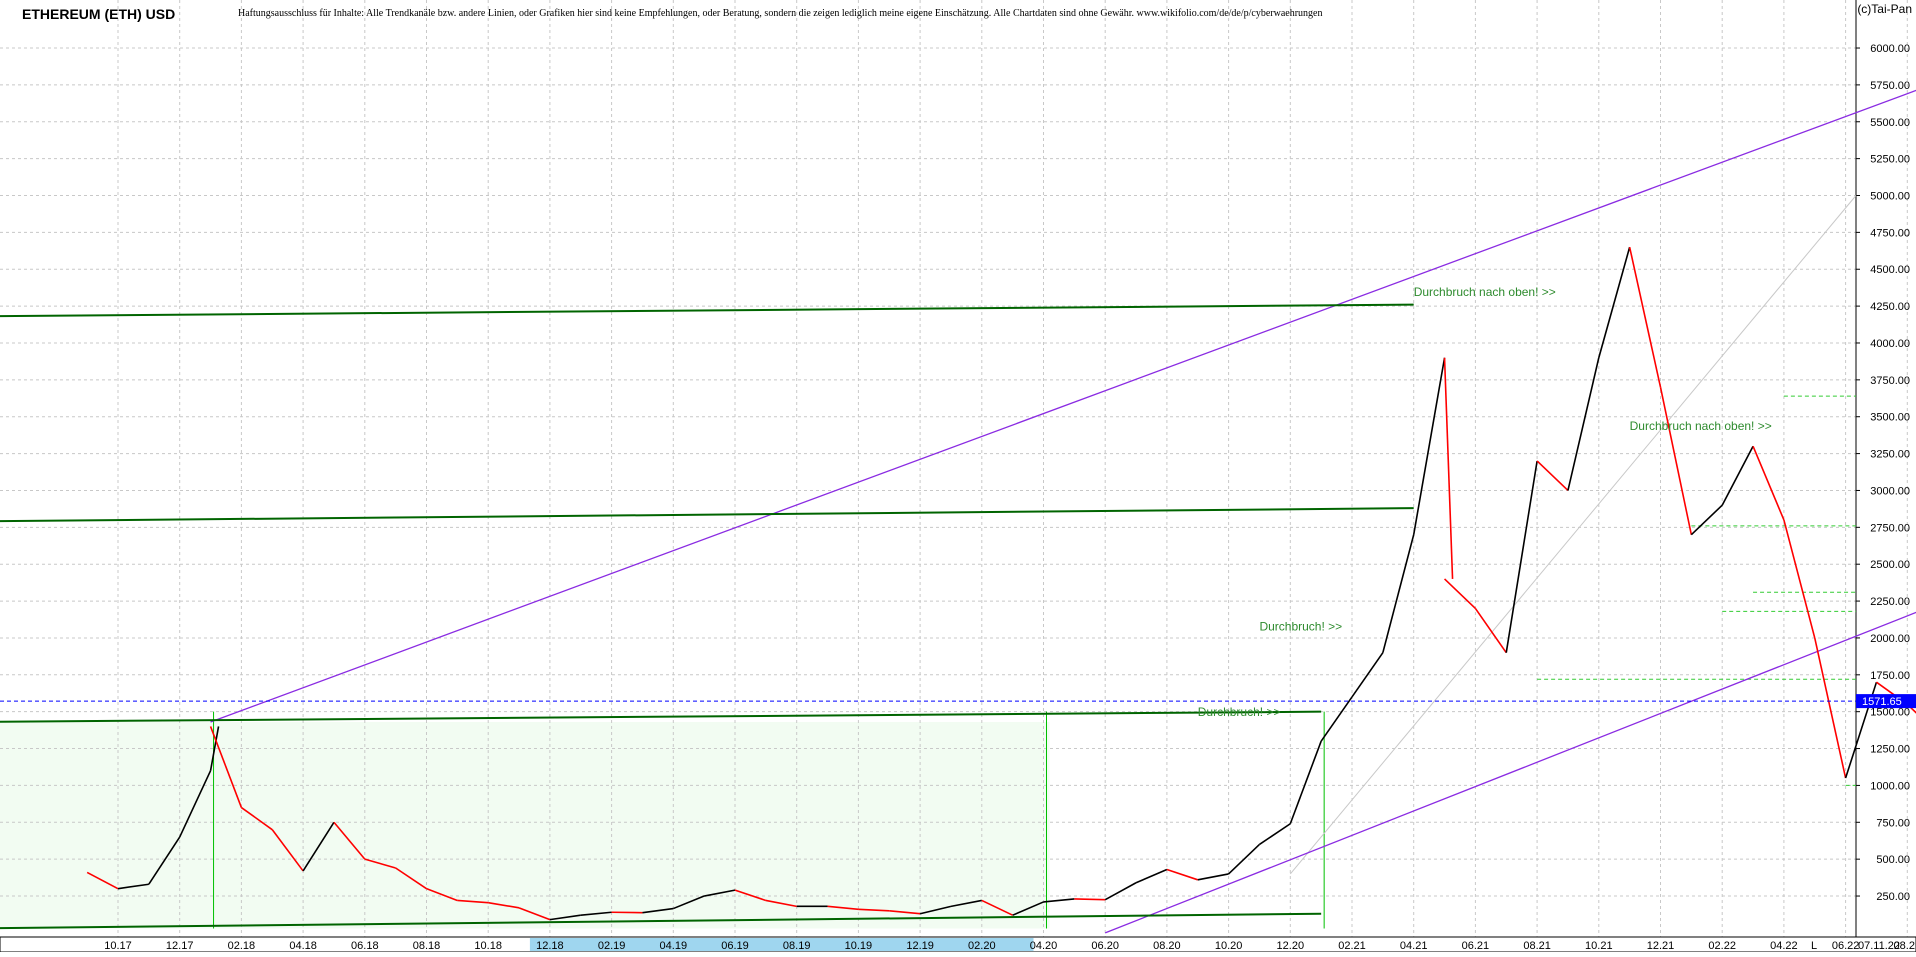  Describe the element at coordinates (1893, 860) in the screenshot. I see `y-tick-label: 500.00` at that location.